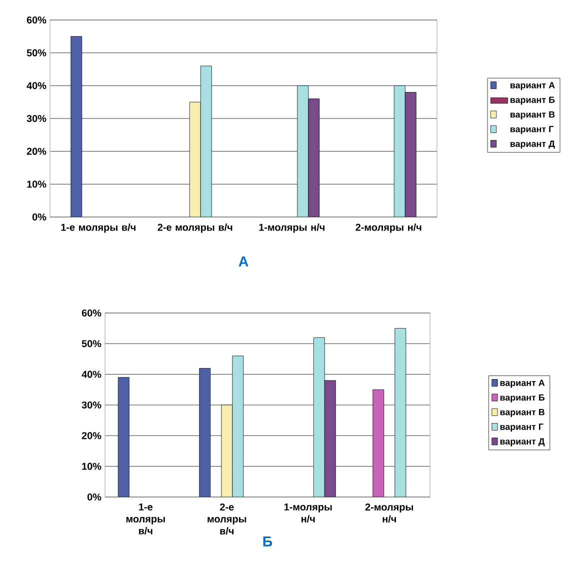  Describe the element at coordinates (243, 261) in the screenshot. I see `text: А` at that location.